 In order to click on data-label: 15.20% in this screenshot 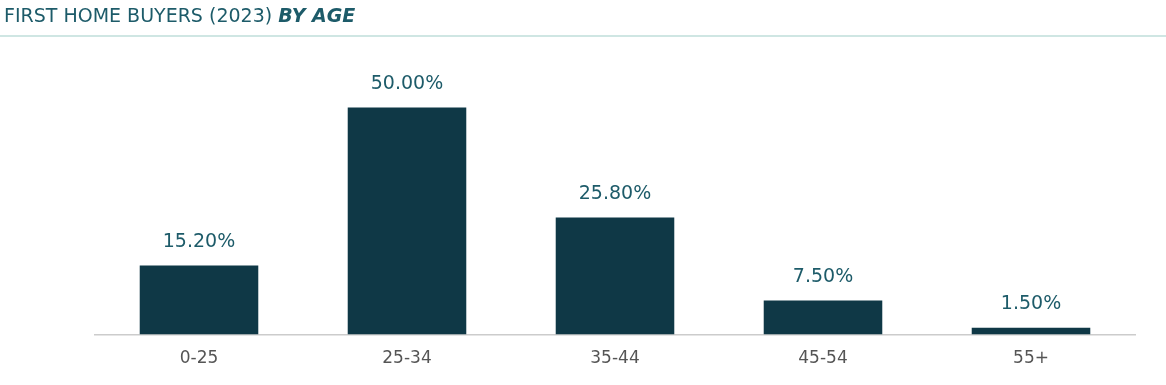, I will do `click(199, 239)`.